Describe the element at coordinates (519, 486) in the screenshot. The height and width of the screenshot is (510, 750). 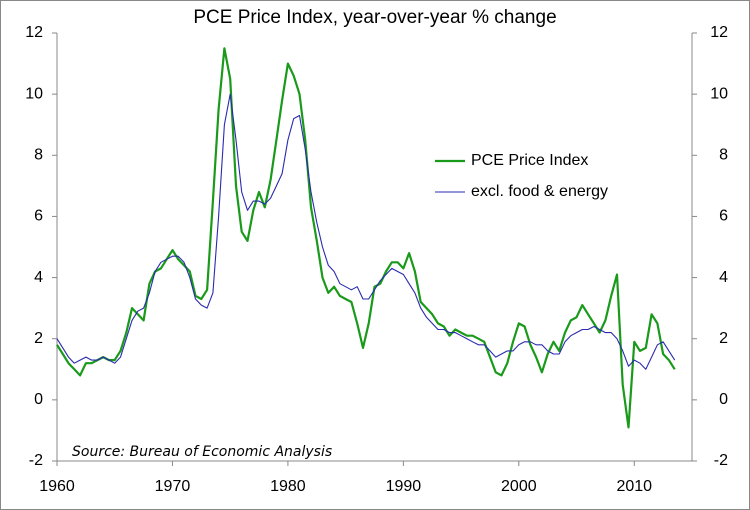
I see `x-tick-label: 2000` at that location.